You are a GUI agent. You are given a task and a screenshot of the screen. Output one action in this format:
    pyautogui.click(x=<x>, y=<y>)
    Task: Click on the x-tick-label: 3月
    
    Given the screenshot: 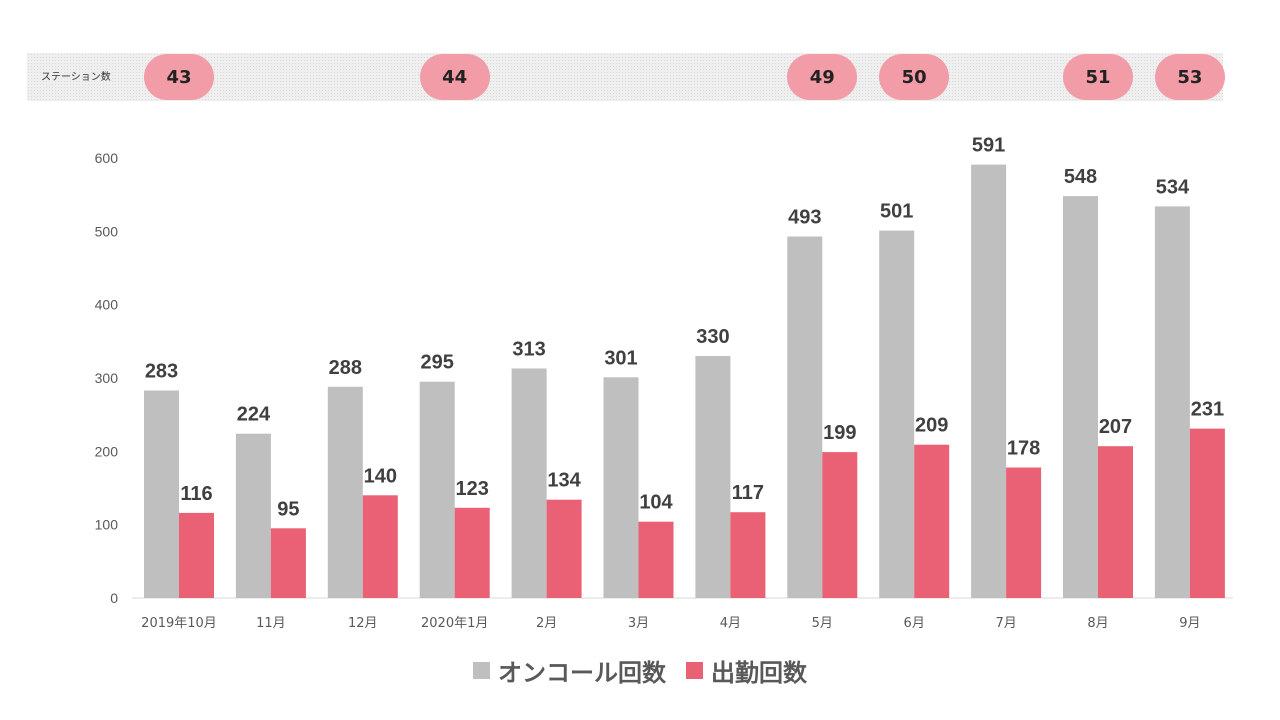 What is the action you would take?
    pyautogui.click(x=638, y=623)
    